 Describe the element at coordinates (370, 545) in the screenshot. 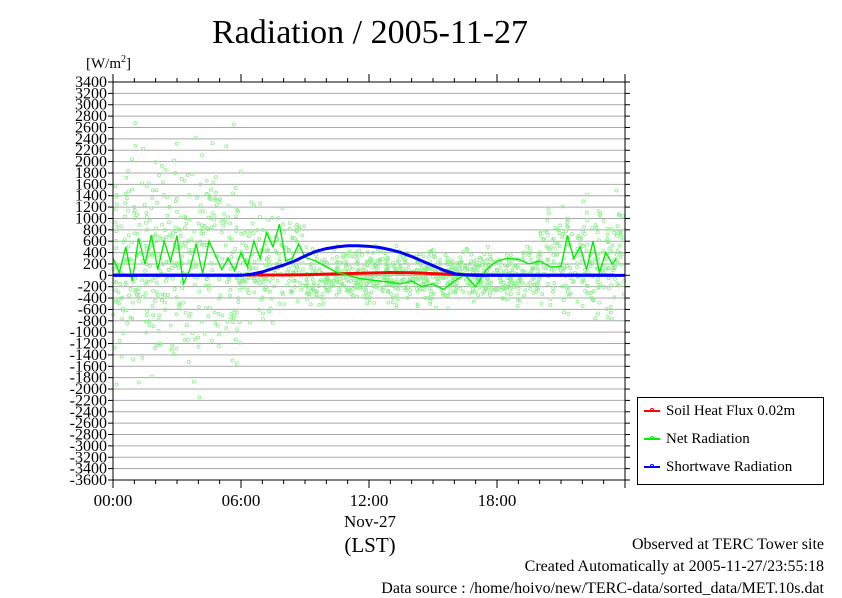

I see `x-axis-timezone-label: (LST)` at that location.